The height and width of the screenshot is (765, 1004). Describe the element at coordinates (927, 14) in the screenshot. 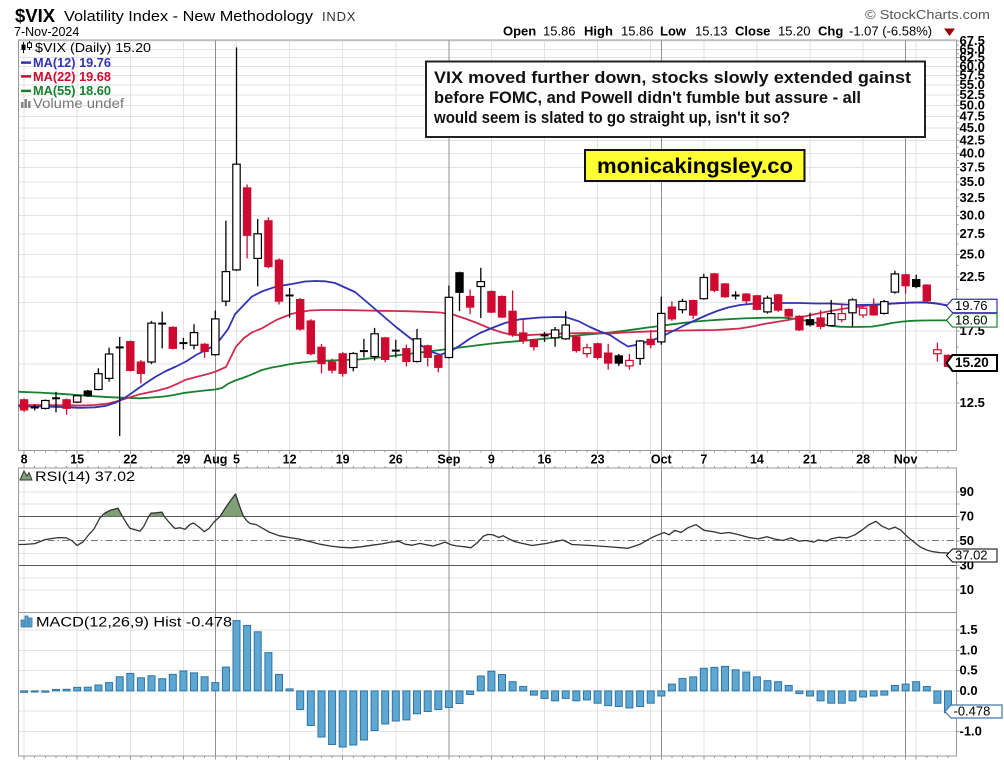

I see `svg-text: © StockCharts.com` at that location.